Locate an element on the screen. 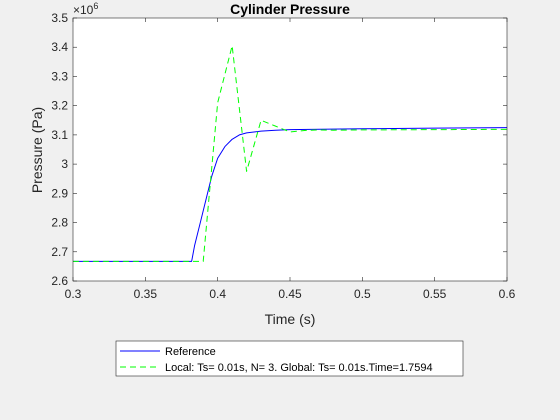 This screenshot has height=420, width=560. y-tick-label: 2.9 is located at coordinates (59, 193).